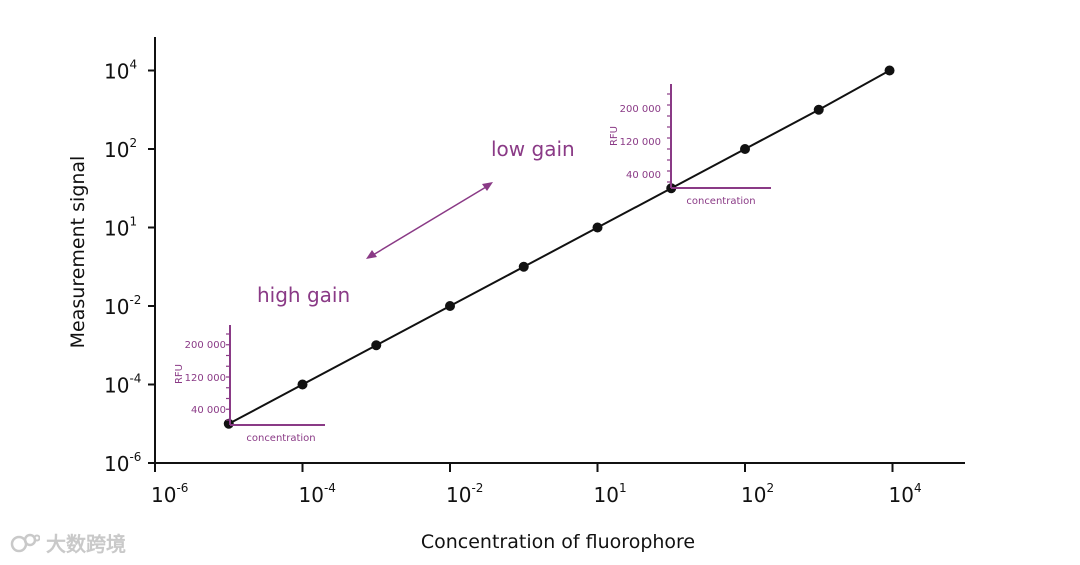 The image size is (1080, 565). I want to click on high-gain-label: high gain, so click(303, 295).